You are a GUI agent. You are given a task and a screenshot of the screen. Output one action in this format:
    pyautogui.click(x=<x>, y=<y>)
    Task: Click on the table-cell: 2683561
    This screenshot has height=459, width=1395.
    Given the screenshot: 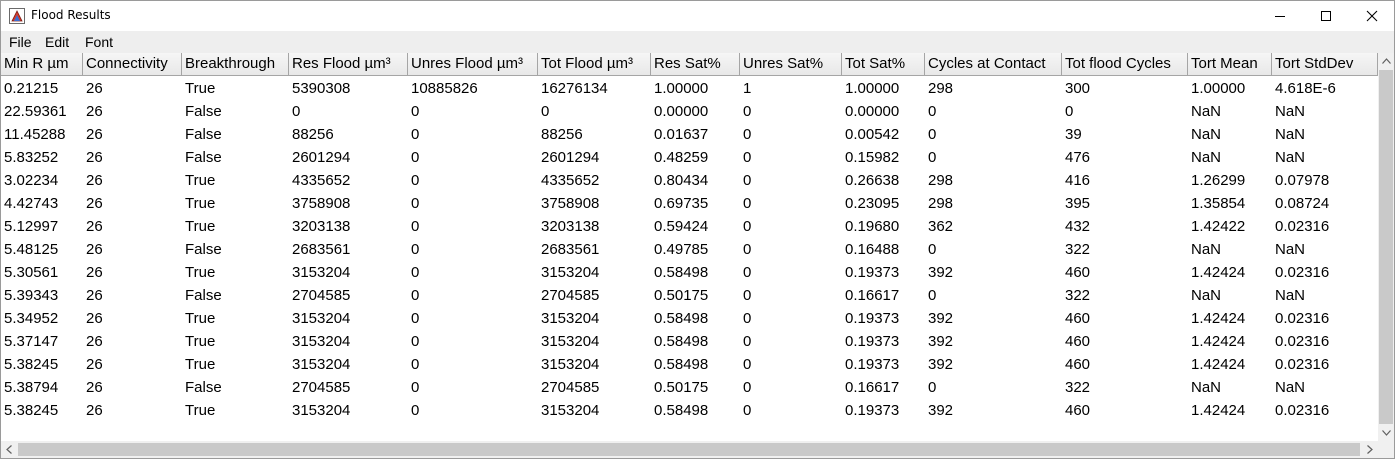 What is the action you would take?
    pyautogui.click(x=570, y=249)
    